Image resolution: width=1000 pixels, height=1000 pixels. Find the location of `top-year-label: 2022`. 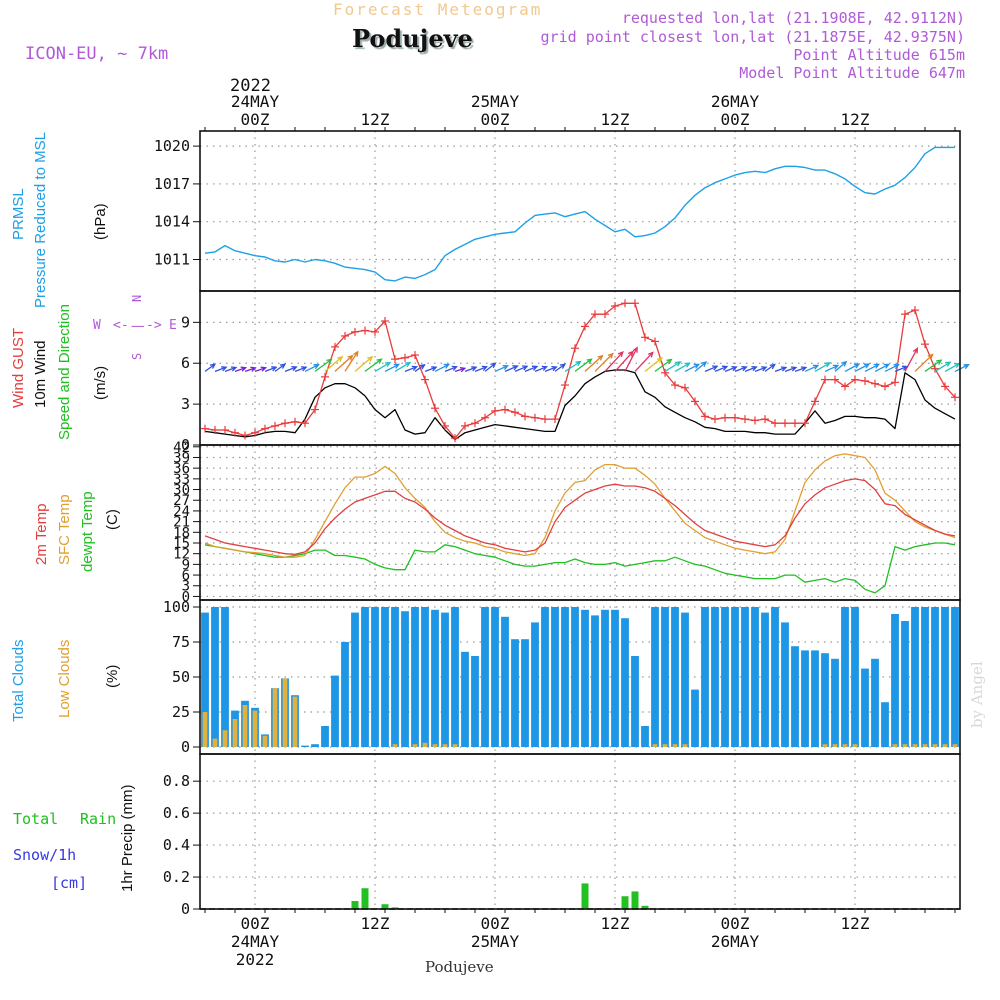

top-year-label: 2022 is located at coordinates (250, 86).